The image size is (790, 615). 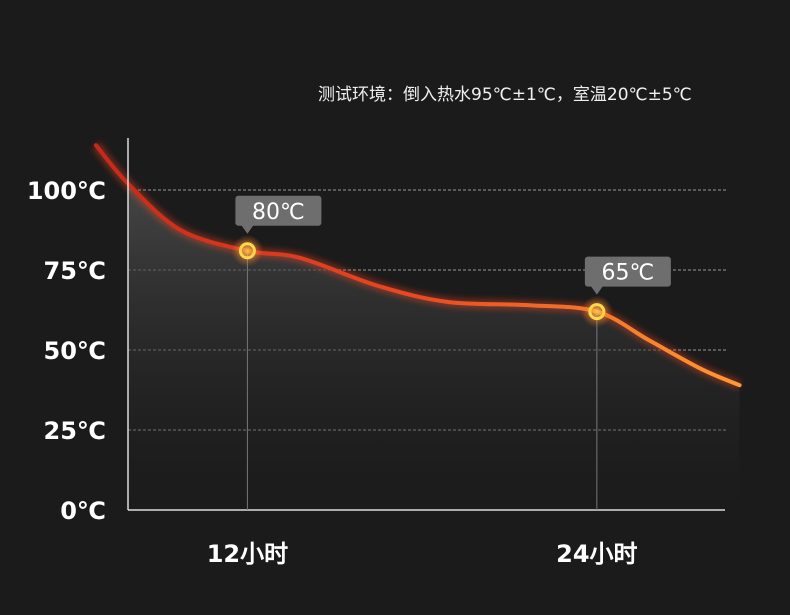 What do you see at coordinates (505, 95) in the screenshot?
I see `test-conditions-note: 测试环境：倒入热水95℃±1℃，室温20℃±5℃` at bounding box center [505, 95].